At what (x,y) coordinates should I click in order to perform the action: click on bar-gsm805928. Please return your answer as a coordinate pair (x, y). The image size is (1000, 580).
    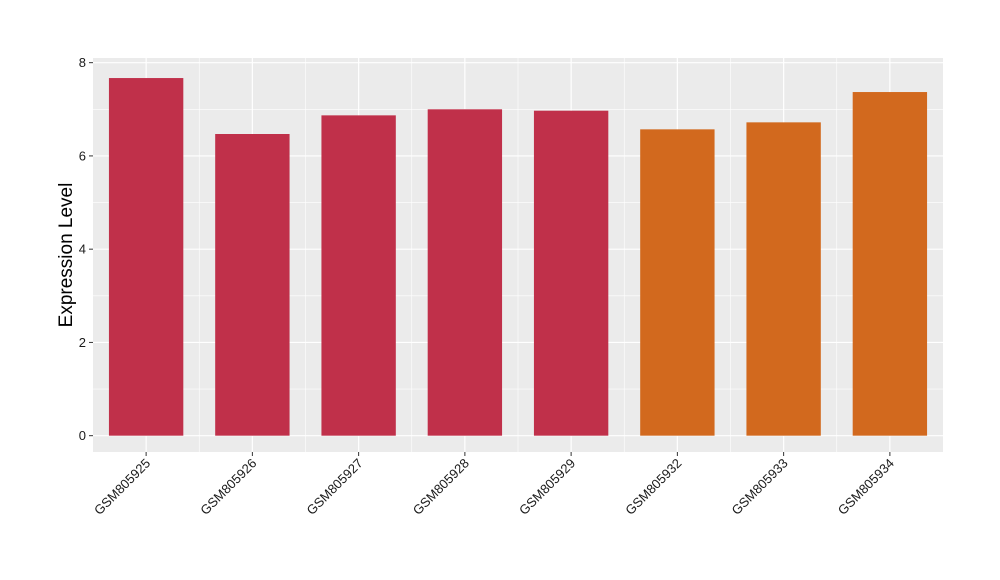
    Looking at the image, I should click on (465, 272).